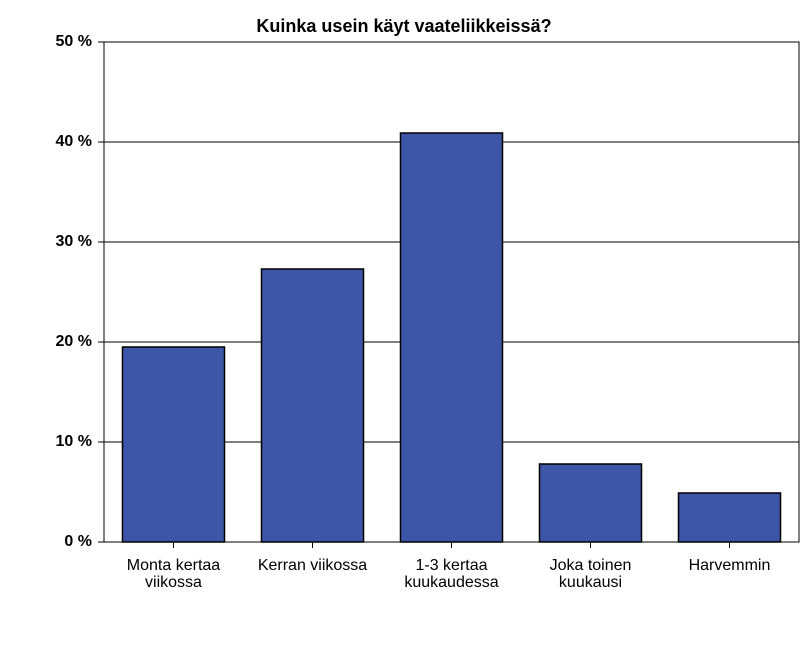  Describe the element at coordinates (74, 241) in the screenshot. I see `y-tick-label: 30 %` at that location.